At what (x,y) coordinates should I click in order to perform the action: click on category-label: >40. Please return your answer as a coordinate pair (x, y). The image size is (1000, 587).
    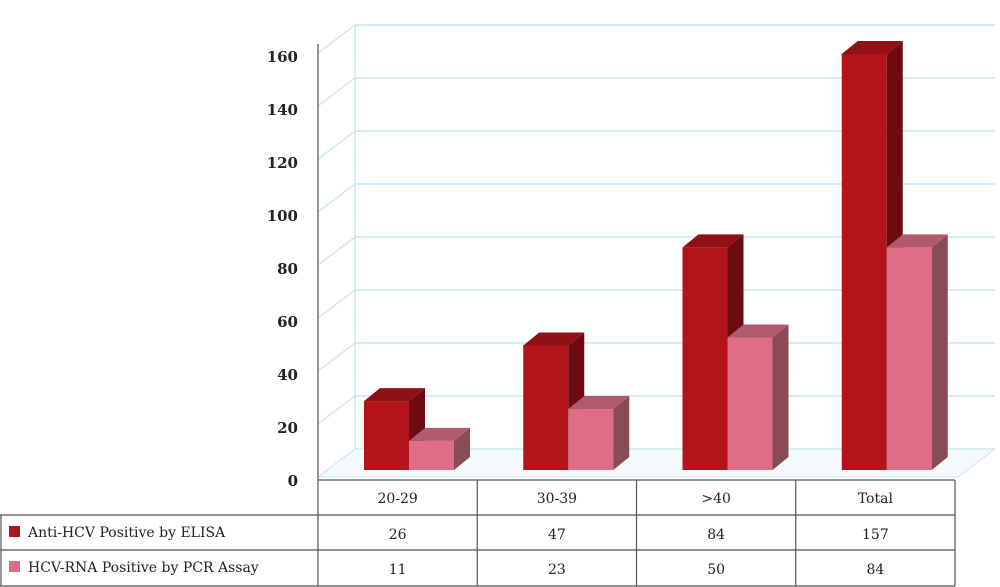
    Looking at the image, I should click on (716, 499).